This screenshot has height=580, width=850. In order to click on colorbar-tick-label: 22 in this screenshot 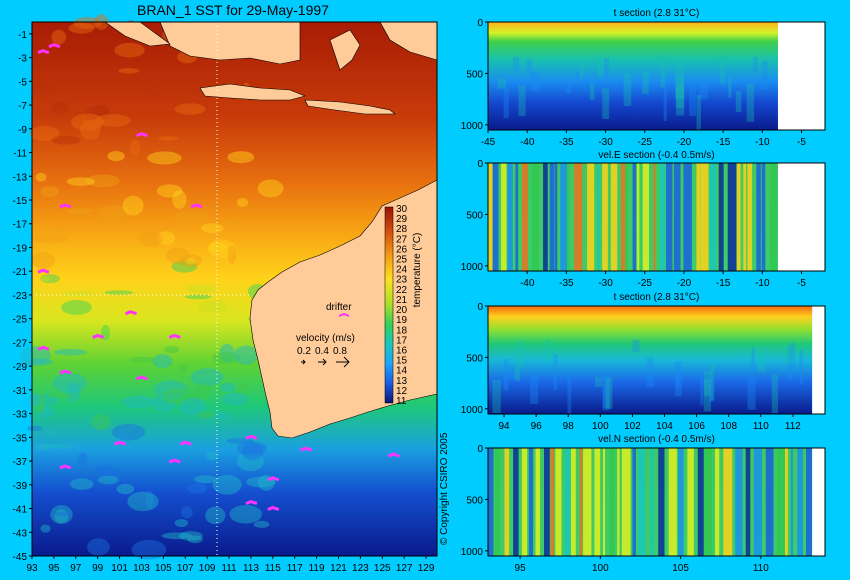, I will do `click(402, 290)`.